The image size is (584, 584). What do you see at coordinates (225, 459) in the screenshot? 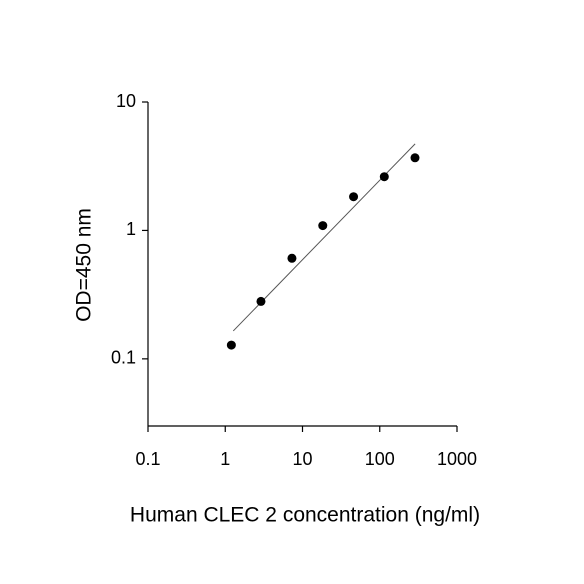
I see `x-tick-label: 1` at bounding box center [225, 459].